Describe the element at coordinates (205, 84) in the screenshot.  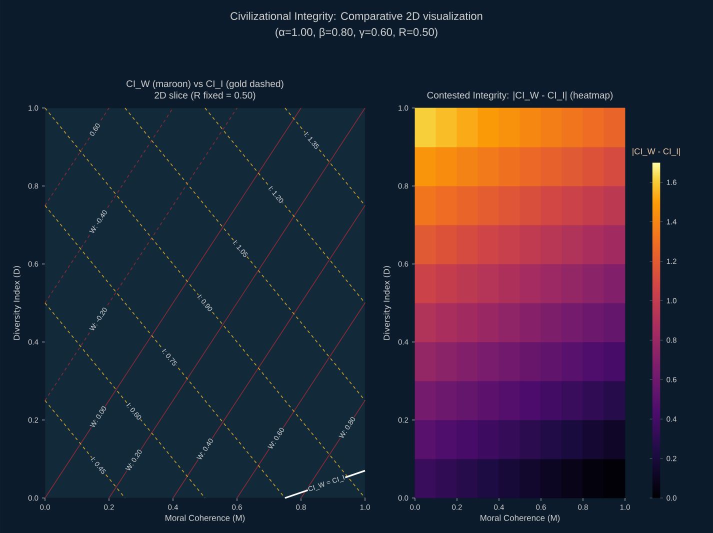
I see `chart-title: CI_W (maroon) vs CI_I (gold dashed)` at that location.